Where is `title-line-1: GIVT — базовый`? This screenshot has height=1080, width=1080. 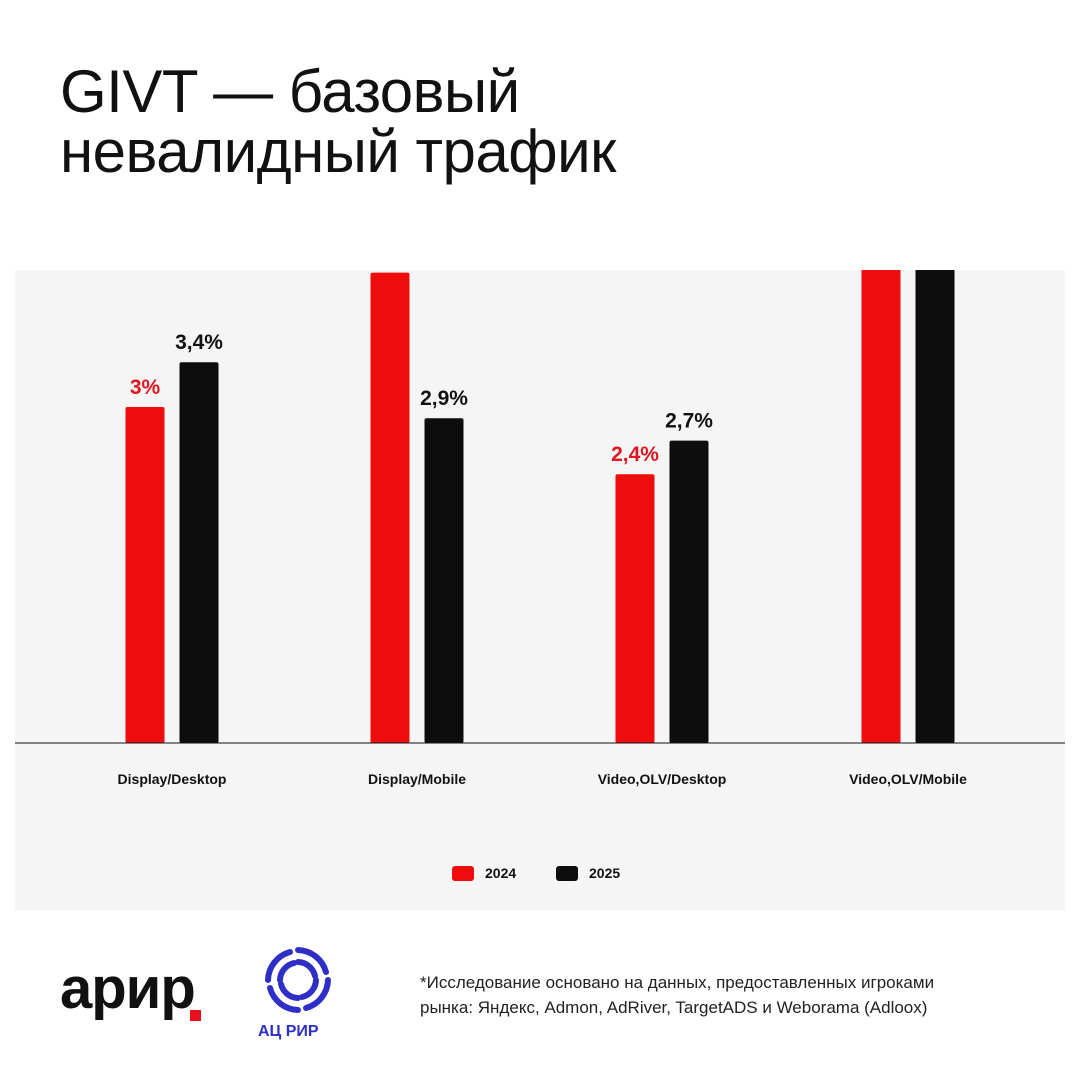
title-line-1: GIVT — базовый is located at coordinates (290, 91).